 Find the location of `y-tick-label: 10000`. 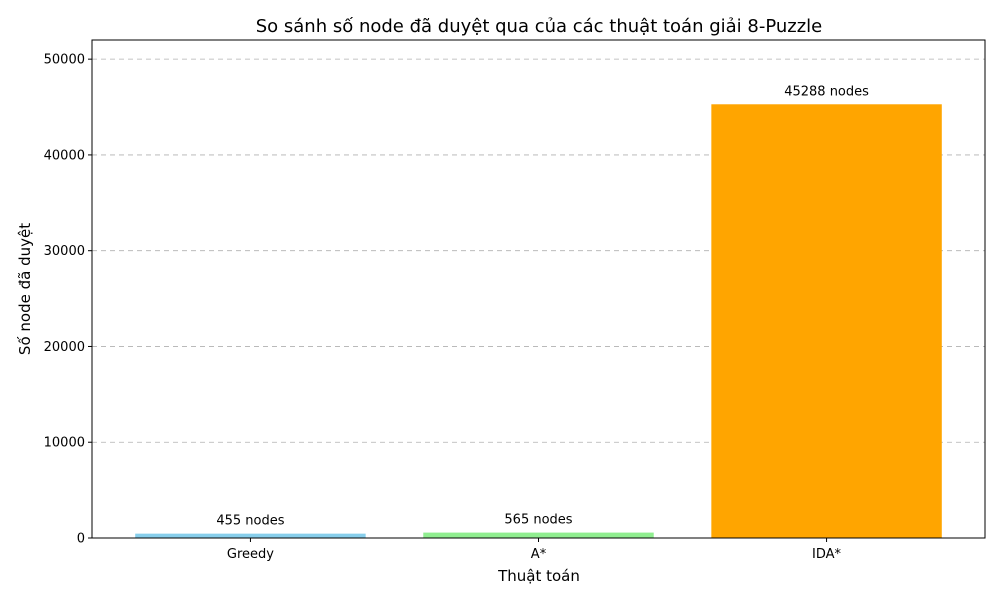

y-tick-label: 10000 is located at coordinates (64, 443).